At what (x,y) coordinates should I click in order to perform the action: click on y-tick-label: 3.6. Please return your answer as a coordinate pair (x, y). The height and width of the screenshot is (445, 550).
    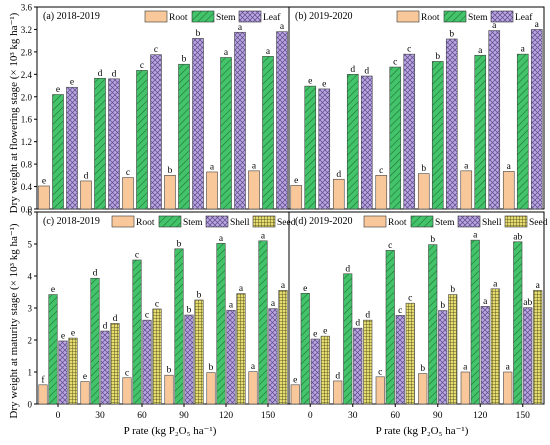
    Looking at the image, I should click on (27, 8).